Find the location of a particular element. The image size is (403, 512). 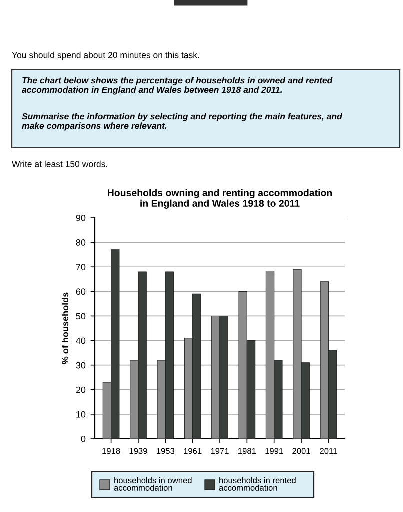

y-tick-label: 30 is located at coordinates (81, 365).